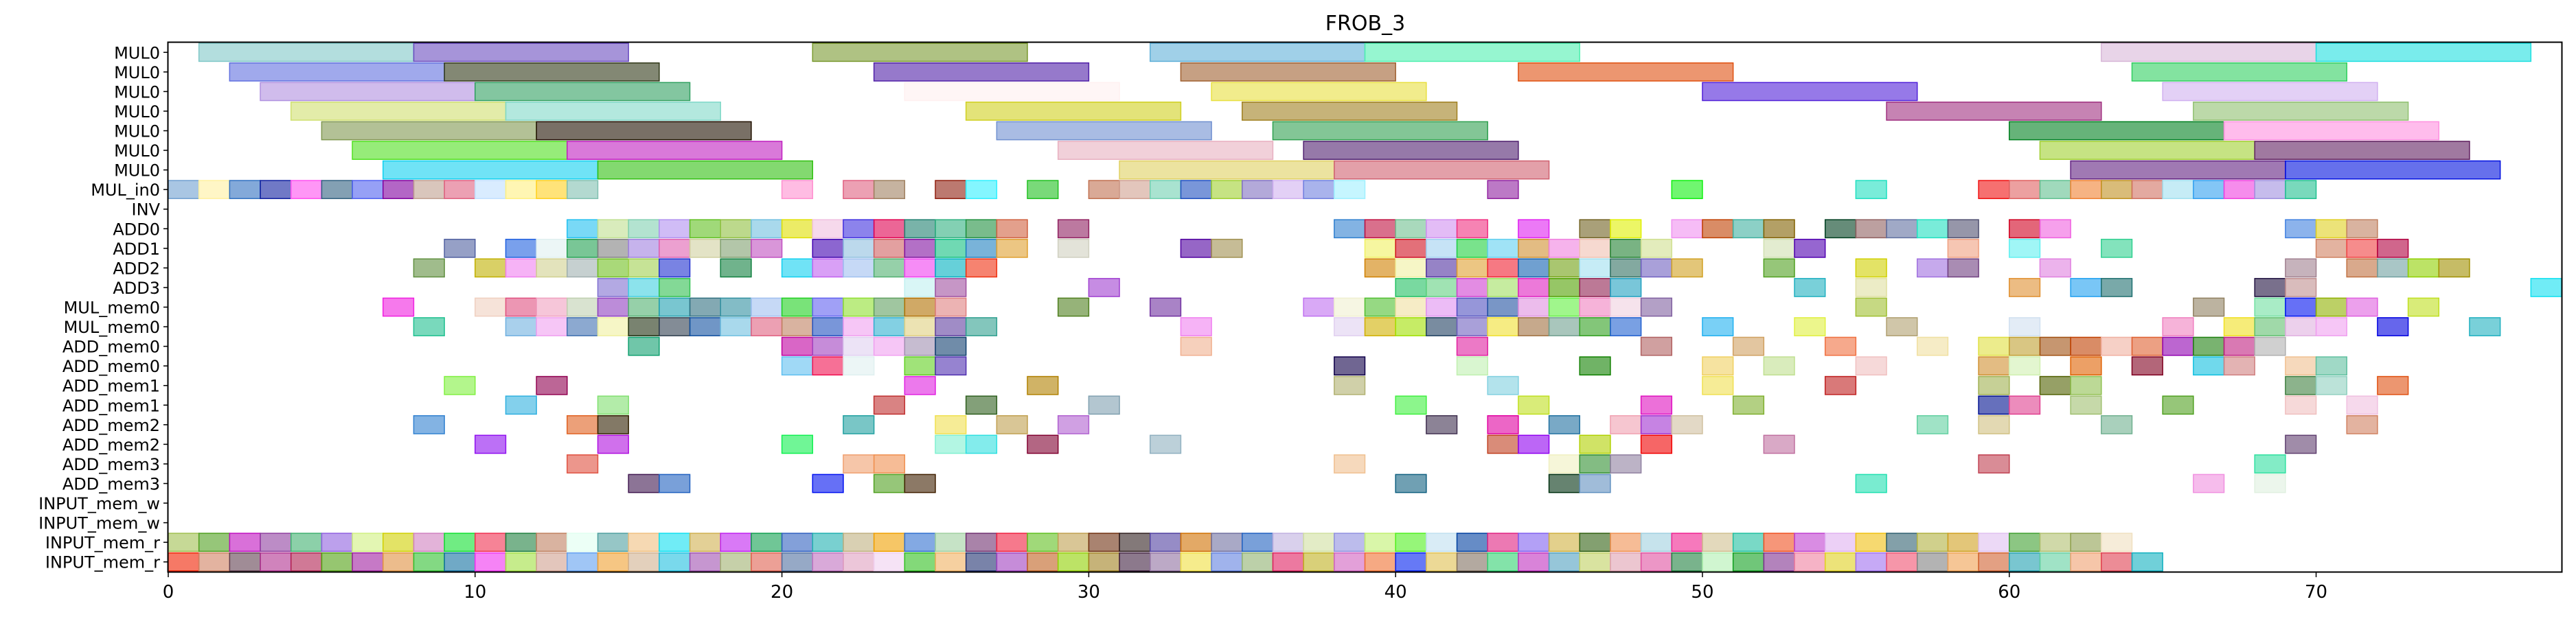  Describe the element at coordinates (1702, 592) in the screenshot. I see `x-tick-label: 50` at that location.